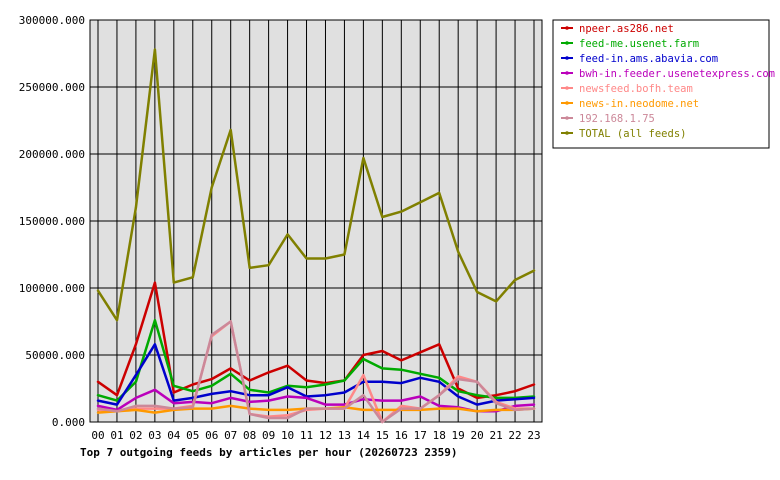 The image size is (780, 480). I want to click on y-tick-label: 0.000, so click(68, 422).